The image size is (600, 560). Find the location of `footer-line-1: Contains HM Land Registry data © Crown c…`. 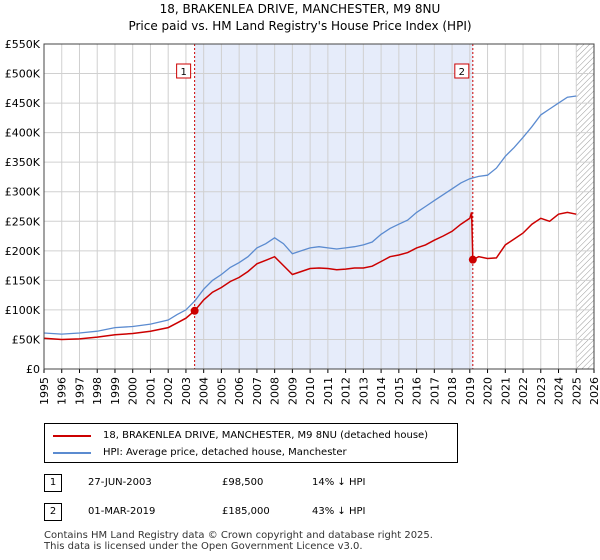

footer-line-1: Contains HM Land Registry data © Crown c… is located at coordinates (238, 535).